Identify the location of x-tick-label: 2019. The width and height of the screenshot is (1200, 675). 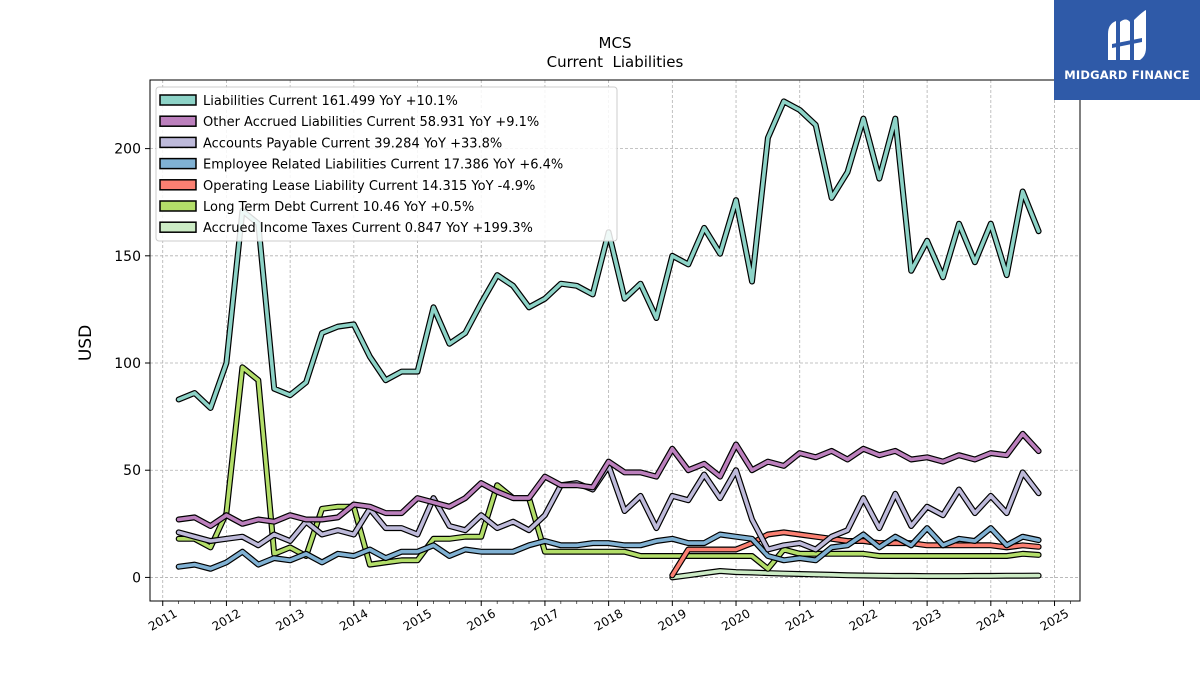
(672, 619).